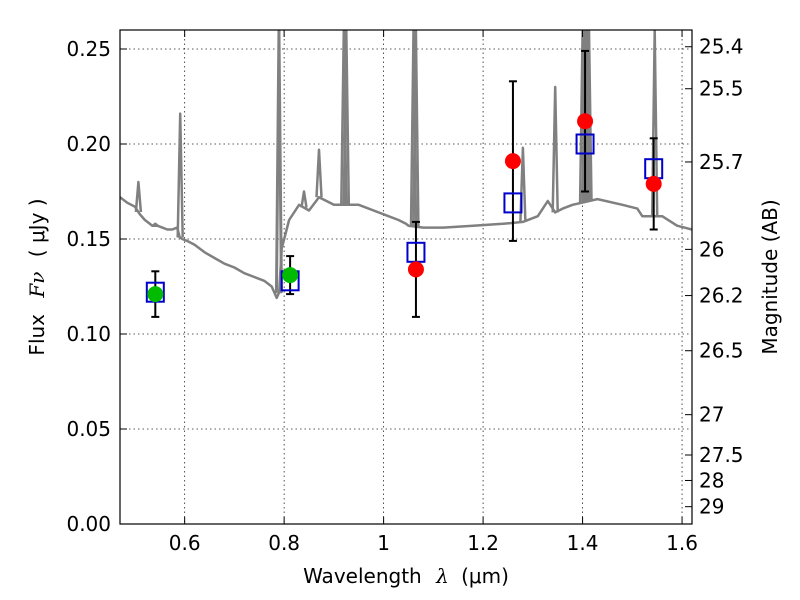 This screenshot has height=600, width=800. Describe the element at coordinates (711, 507) in the screenshot. I see `y2-tick-label: 29` at that location.